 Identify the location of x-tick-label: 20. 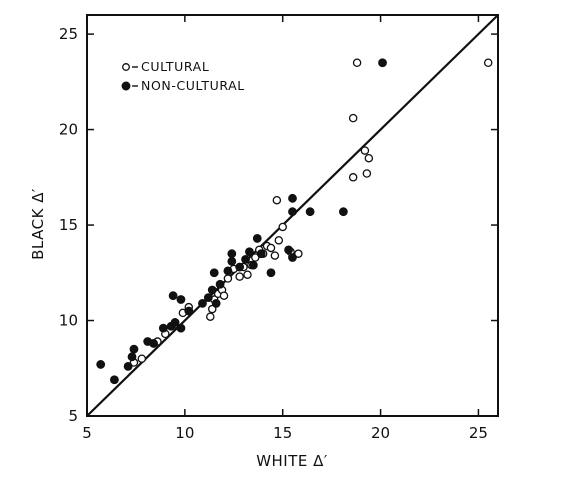
(380, 433).